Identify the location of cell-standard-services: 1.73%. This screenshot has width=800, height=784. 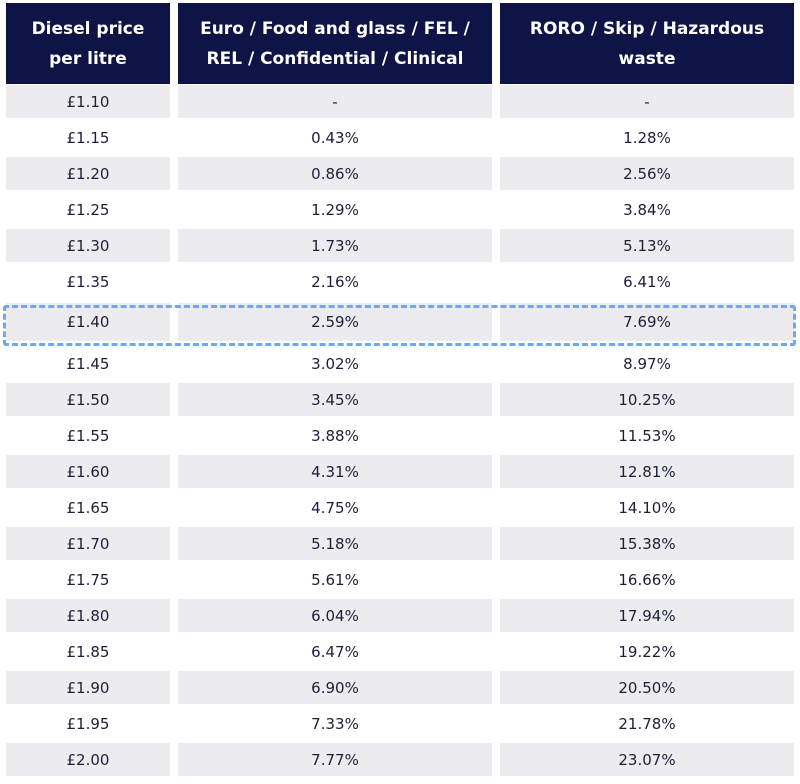
(335, 245).